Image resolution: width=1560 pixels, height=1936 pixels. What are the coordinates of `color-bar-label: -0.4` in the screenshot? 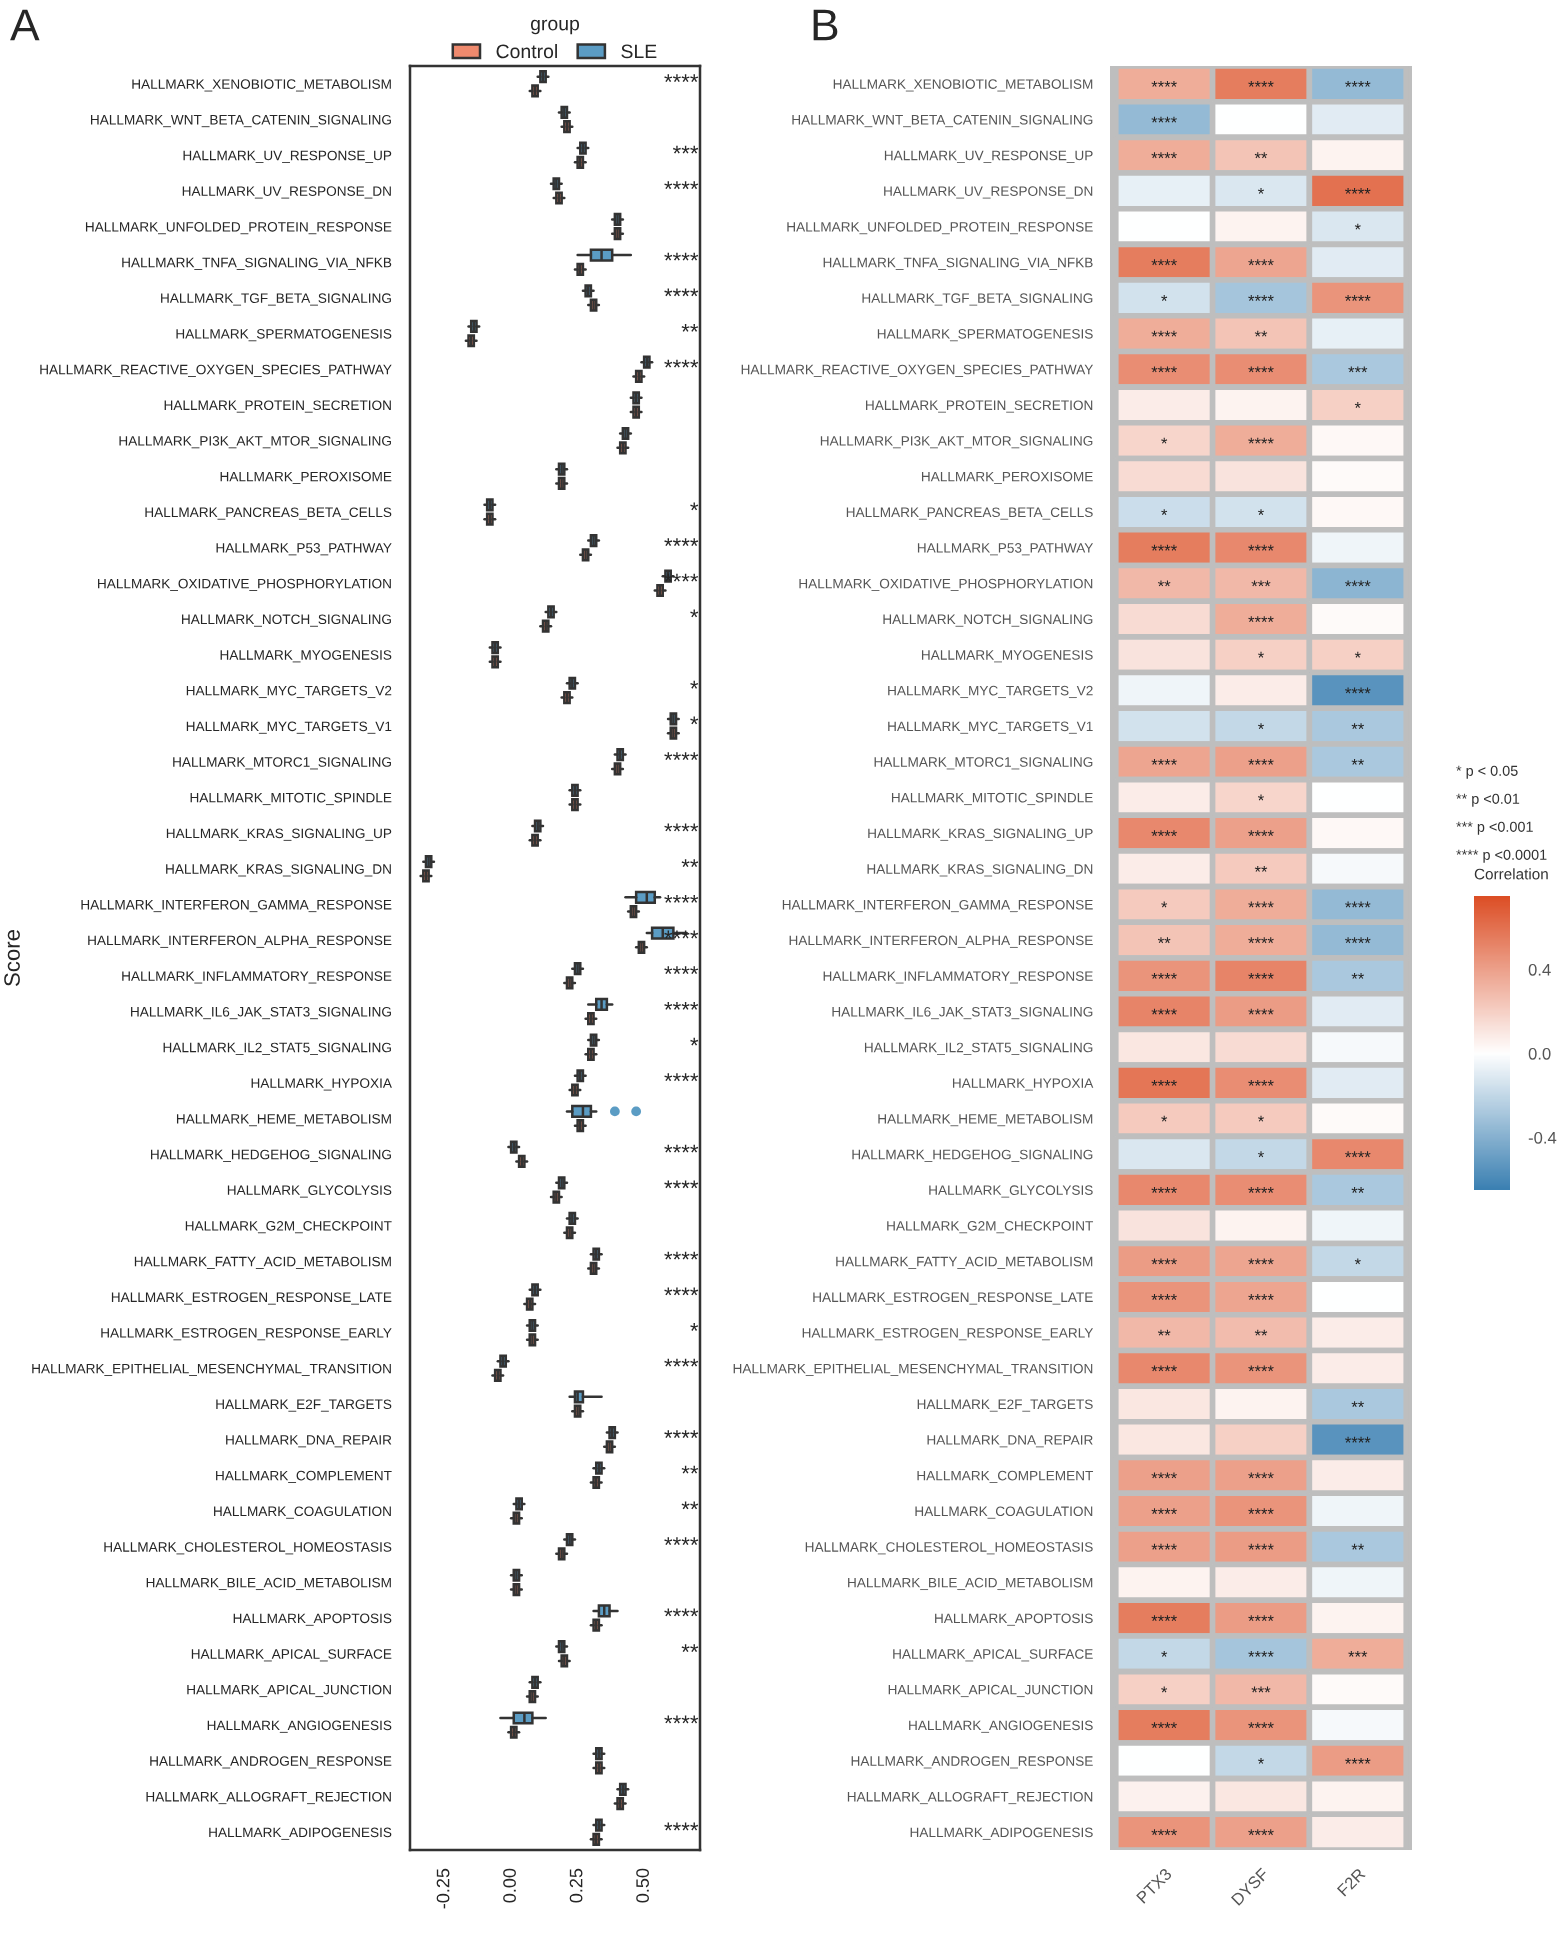 It's located at (1542, 1137).